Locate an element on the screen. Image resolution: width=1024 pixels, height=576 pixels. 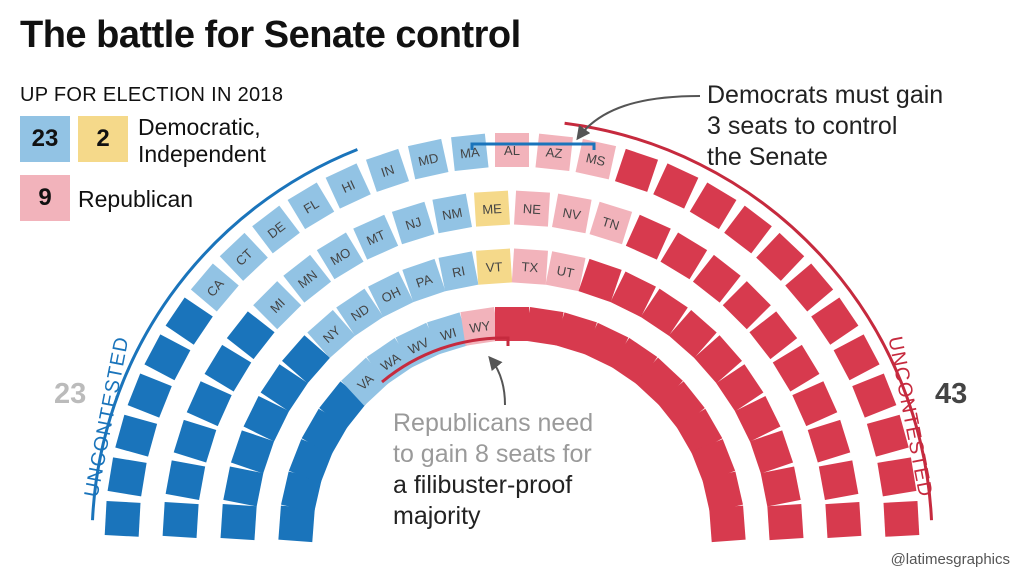
republicans-annotation-line: Republicans need is located at coordinates (493, 423).